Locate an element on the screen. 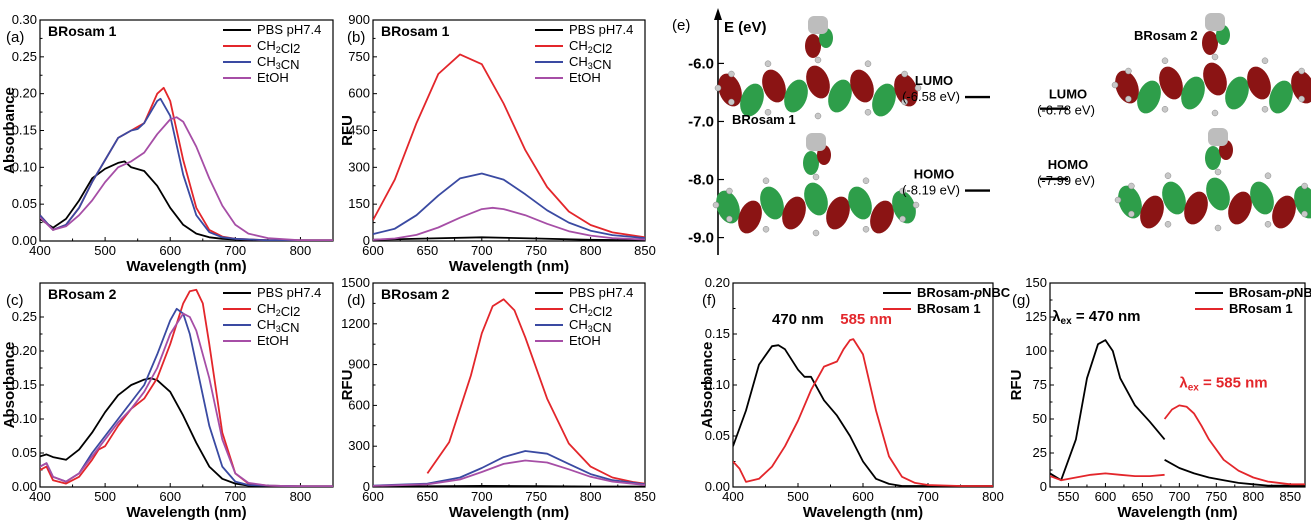 The height and width of the screenshot is (522, 1311). panel-label: (e) is located at coordinates (681, 25).